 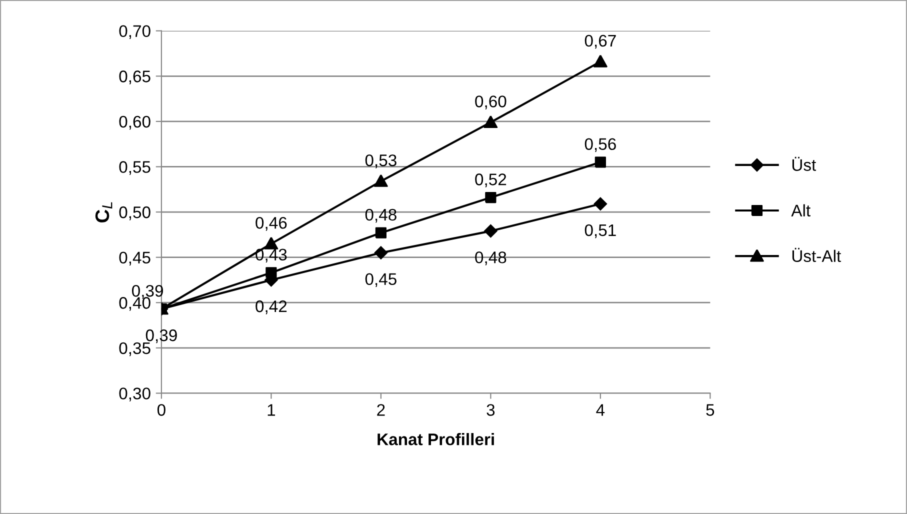 What do you see at coordinates (134, 213) in the screenshot?
I see `y-tick-label: 0,50` at bounding box center [134, 213].